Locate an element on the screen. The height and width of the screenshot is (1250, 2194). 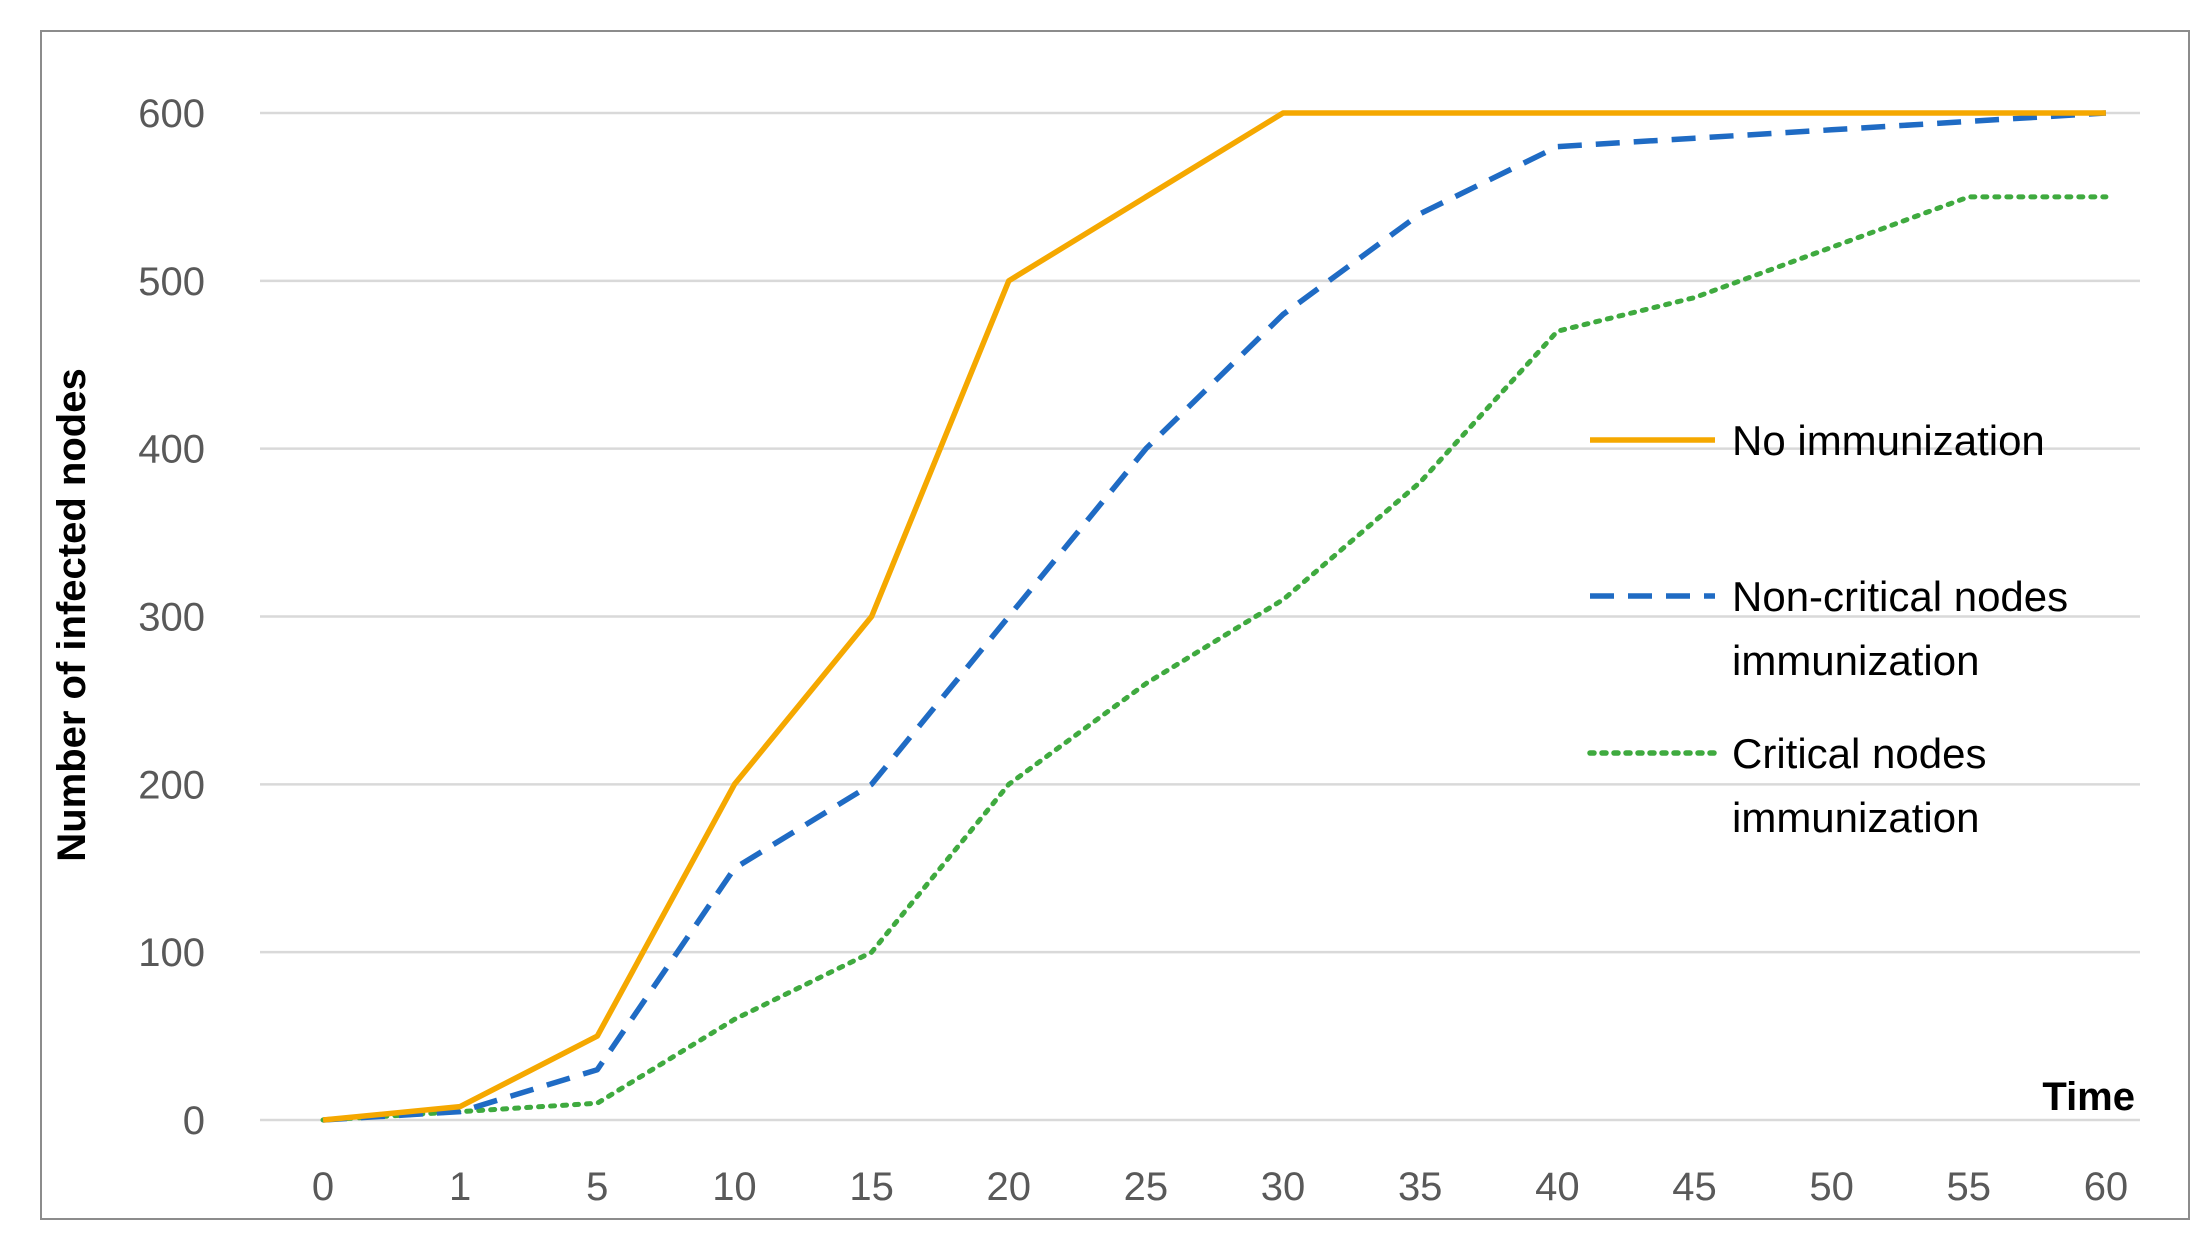
x-tick-label: 60 is located at coordinates (2106, 1187).